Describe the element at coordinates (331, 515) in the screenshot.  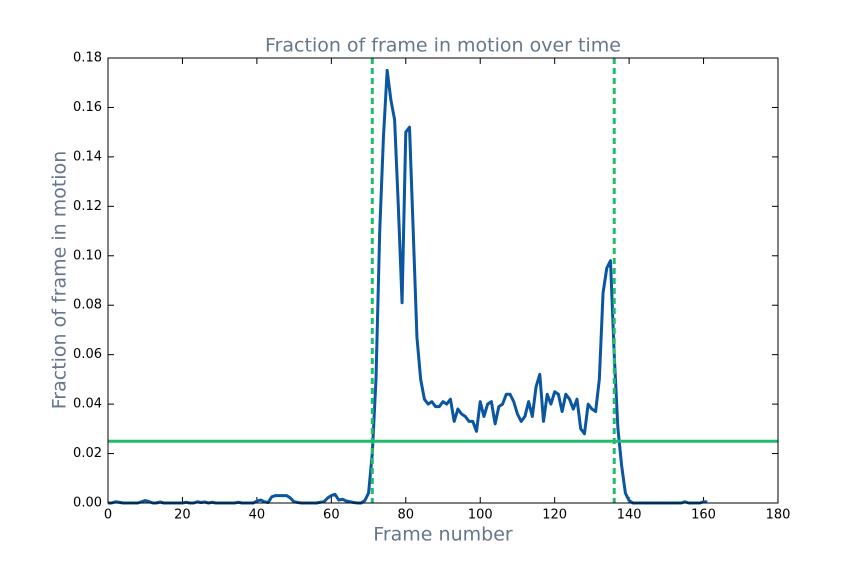
I see `x-tick-label: 60` at that location.